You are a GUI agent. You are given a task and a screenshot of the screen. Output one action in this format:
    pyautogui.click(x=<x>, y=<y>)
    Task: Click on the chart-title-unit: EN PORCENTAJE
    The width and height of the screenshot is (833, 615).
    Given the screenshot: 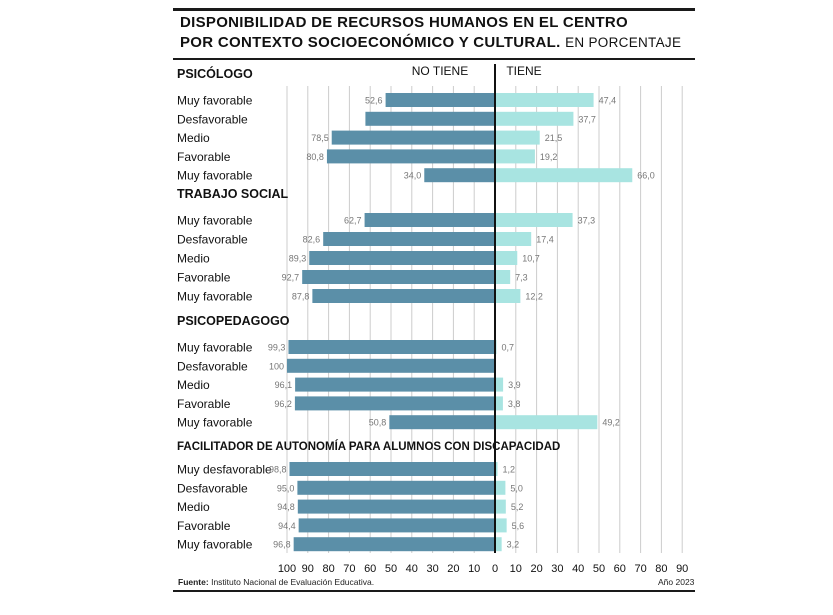 What is the action you would take?
    pyautogui.click(x=623, y=42)
    